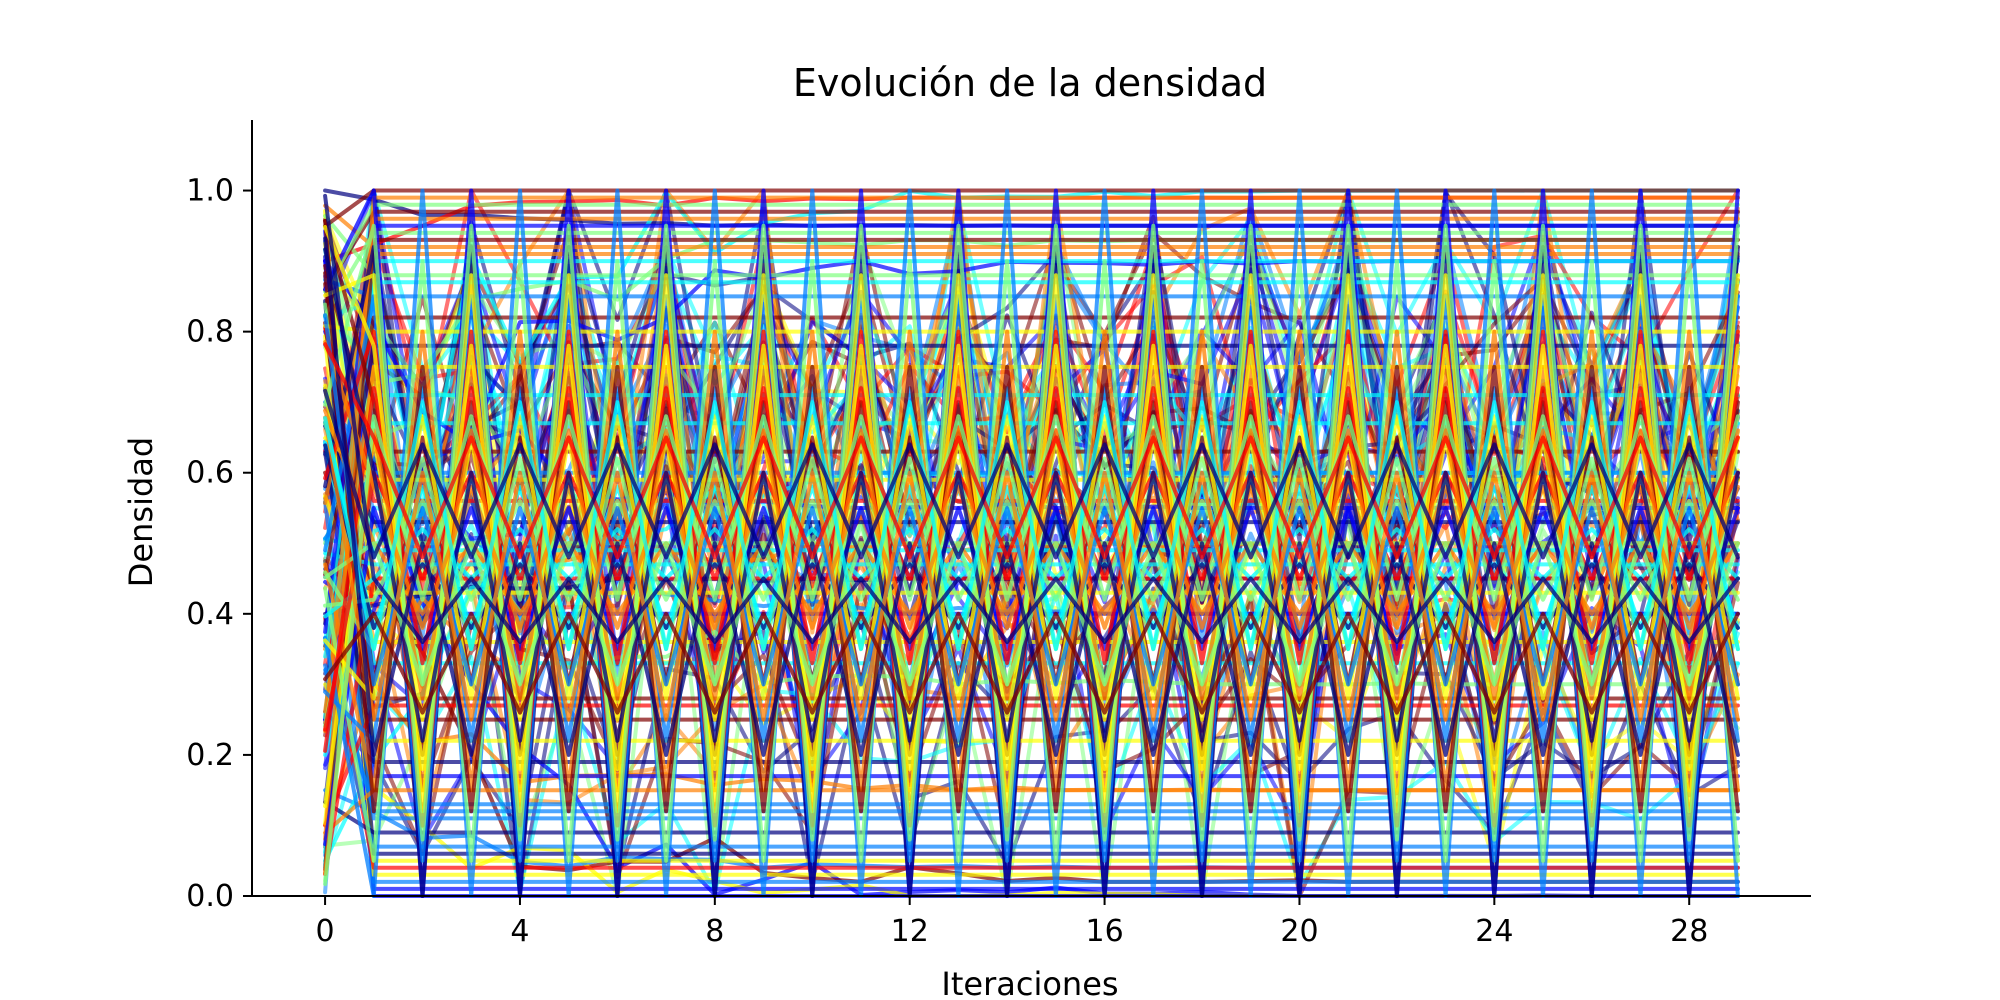 The height and width of the screenshot is (1000, 2000). What do you see at coordinates (210, 473) in the screenshot?
I see `y-tick-label: 0.6` at bounding box center [210, 473].